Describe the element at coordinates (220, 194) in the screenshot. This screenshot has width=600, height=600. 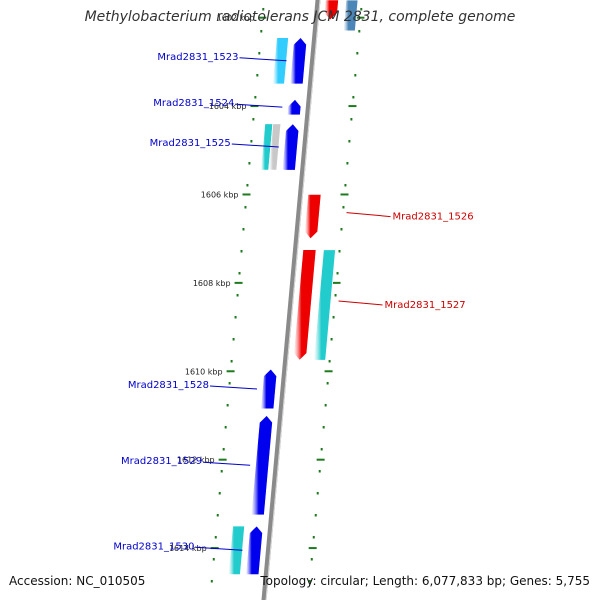
I see `tick-label: 1606 kbp` at that location.